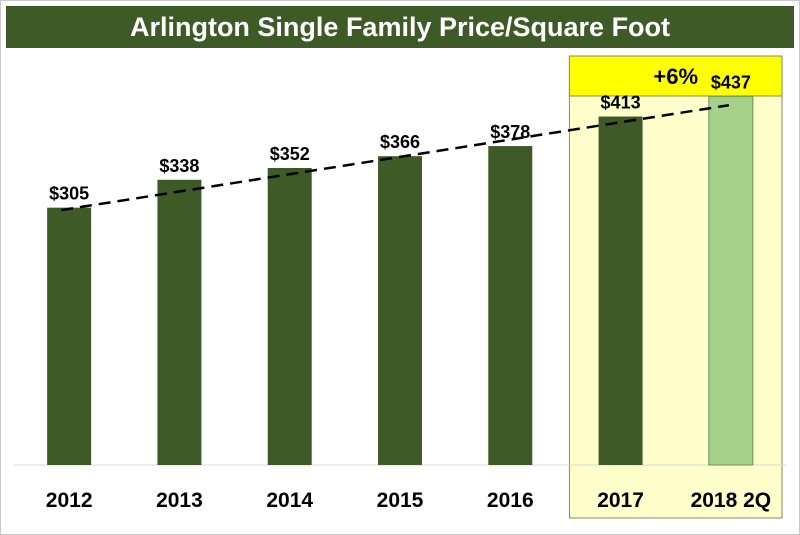  What do you see at coordinates (731, 280) in the screenshot?
I see `bar-2018-2q` at bounding box center [731, 280].